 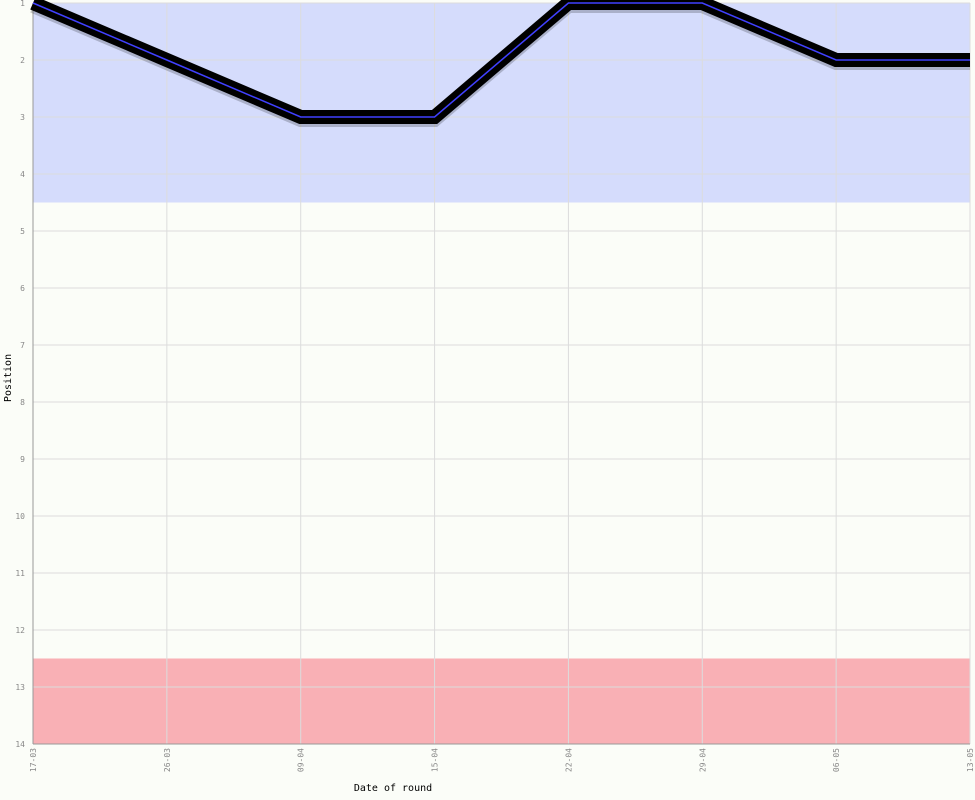 I want to click on x-tick-label: 06-05, so click(x=836, y=760).